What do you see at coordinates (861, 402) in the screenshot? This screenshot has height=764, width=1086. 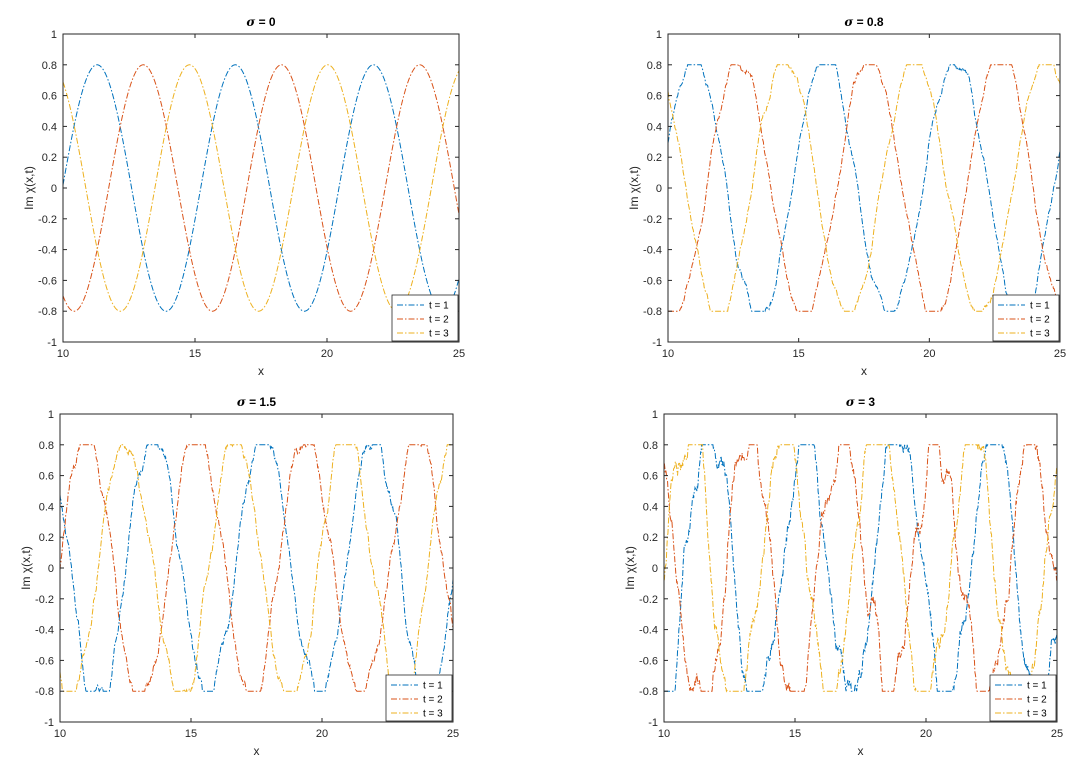 I see `chart-title: σ = 3` at bounding box center [861, 402].